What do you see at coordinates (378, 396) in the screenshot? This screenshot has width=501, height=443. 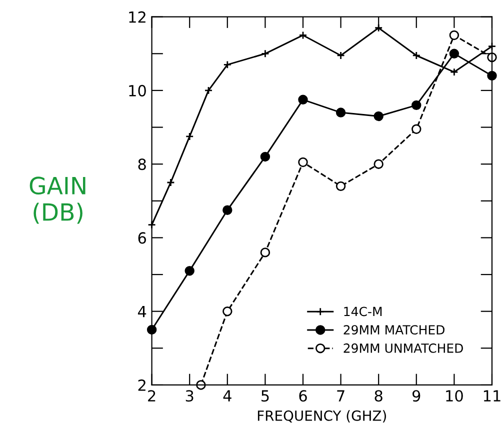 I see `x-tick-label: 8` at bounding box center [378, 396].